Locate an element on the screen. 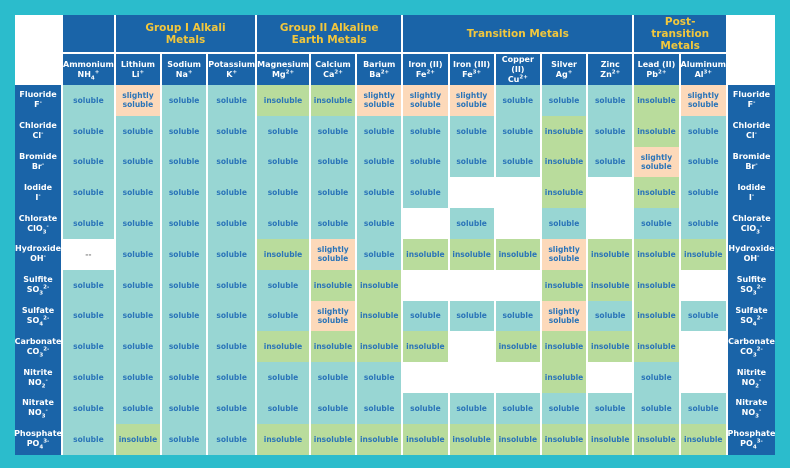 The height and width of the screenshot is (468, 790). ion-name: Lead (II) is located at coordinates (656, 64).